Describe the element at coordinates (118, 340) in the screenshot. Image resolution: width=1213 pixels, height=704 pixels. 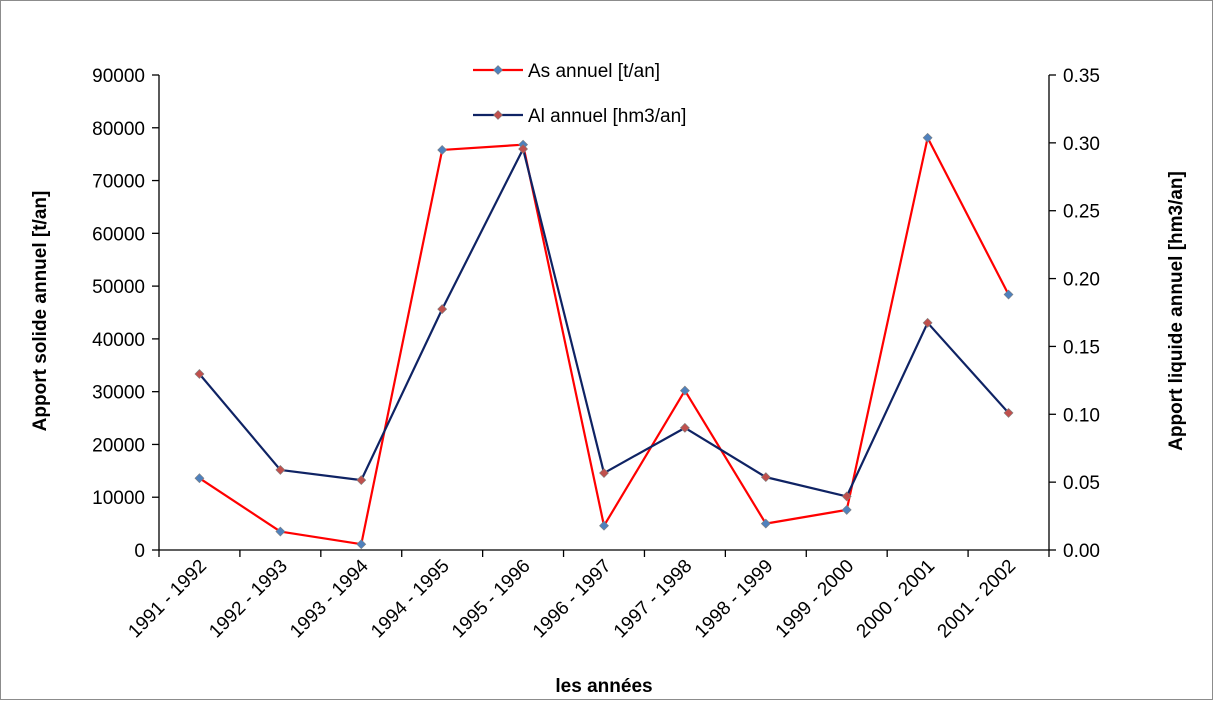
I see `left-tick-label: 40000` at that location.